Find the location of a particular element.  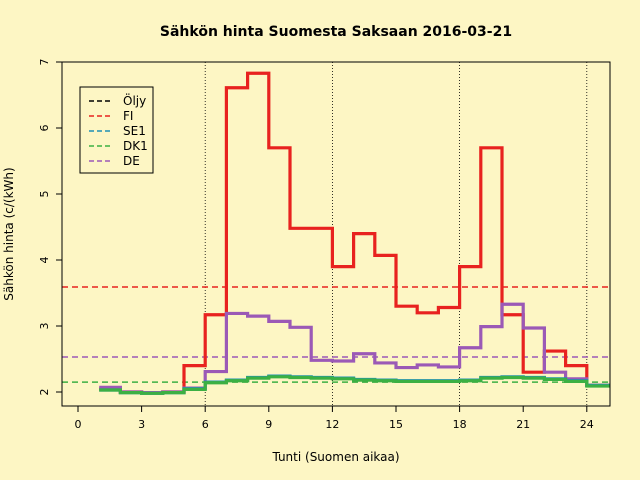

y-tick-label-7: 7 is located at coordinates (44, 62).